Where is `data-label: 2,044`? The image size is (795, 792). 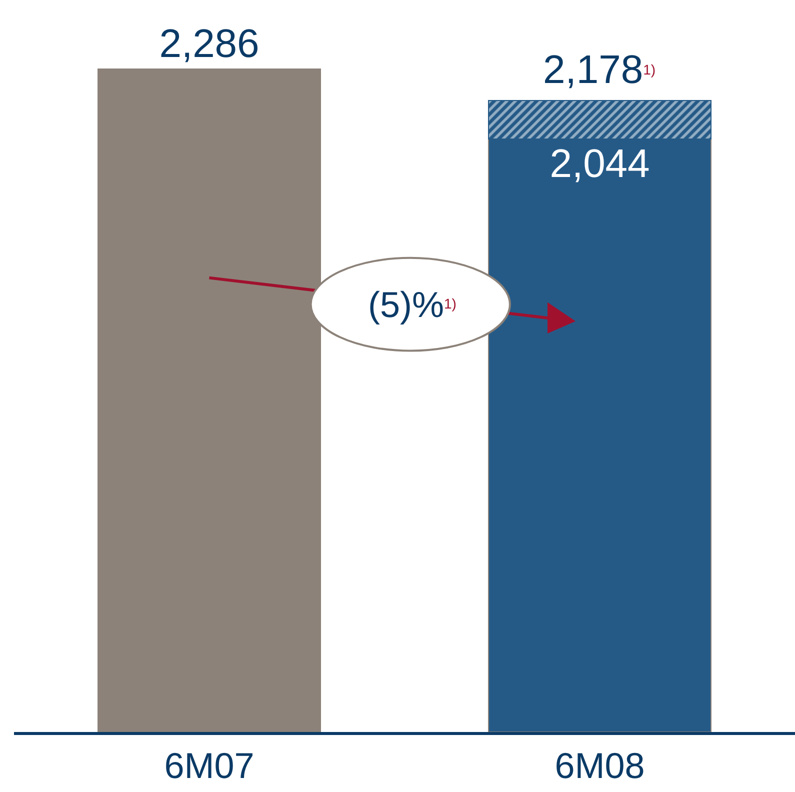 data-label: 2,044 is located at coordinates (600, 164).